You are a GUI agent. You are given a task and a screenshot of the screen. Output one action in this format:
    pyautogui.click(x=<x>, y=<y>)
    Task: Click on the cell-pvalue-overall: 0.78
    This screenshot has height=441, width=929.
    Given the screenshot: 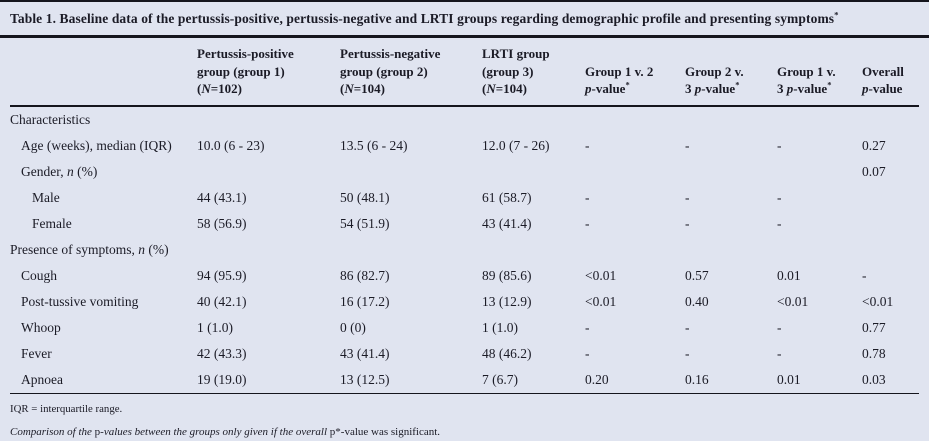 What is the action you would take?
    pyautogui.click(x=874, y=353)
    